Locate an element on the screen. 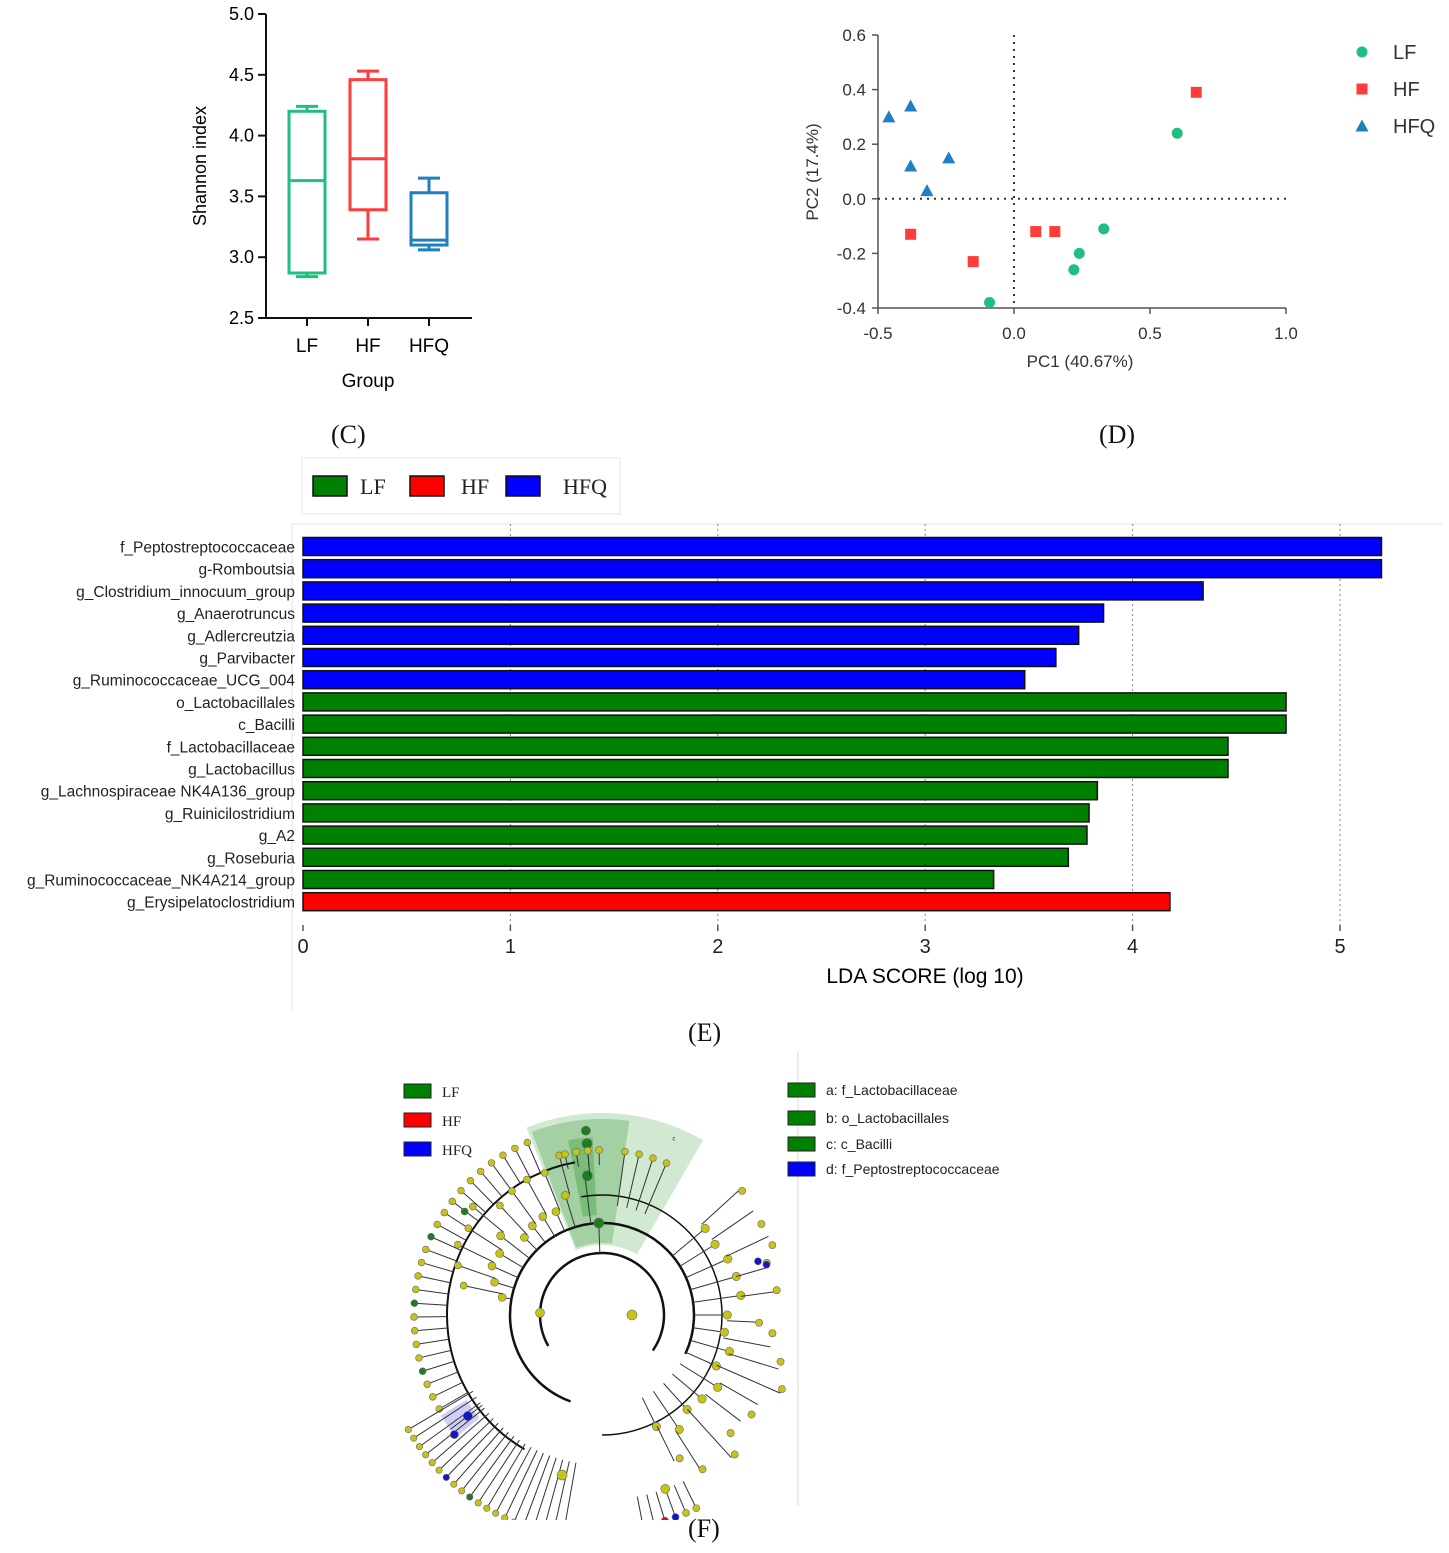  pca-y-tick-label: 0.2 is located at coordinates (854, 144).